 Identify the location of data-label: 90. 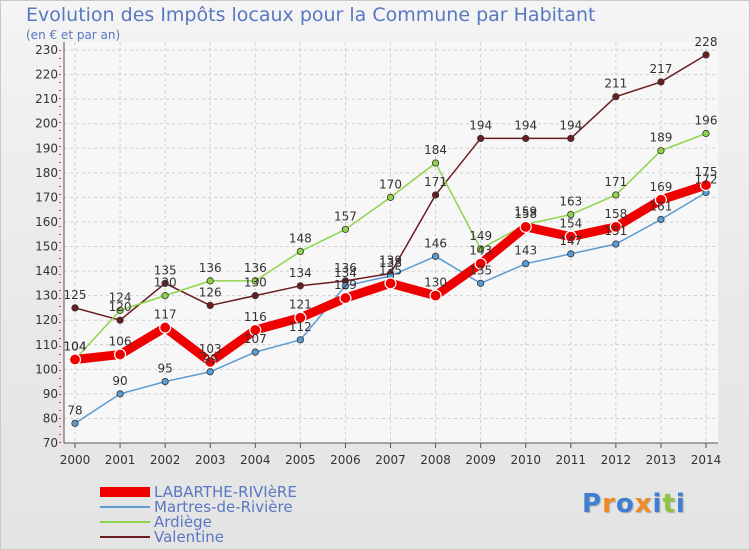
(119, 381).